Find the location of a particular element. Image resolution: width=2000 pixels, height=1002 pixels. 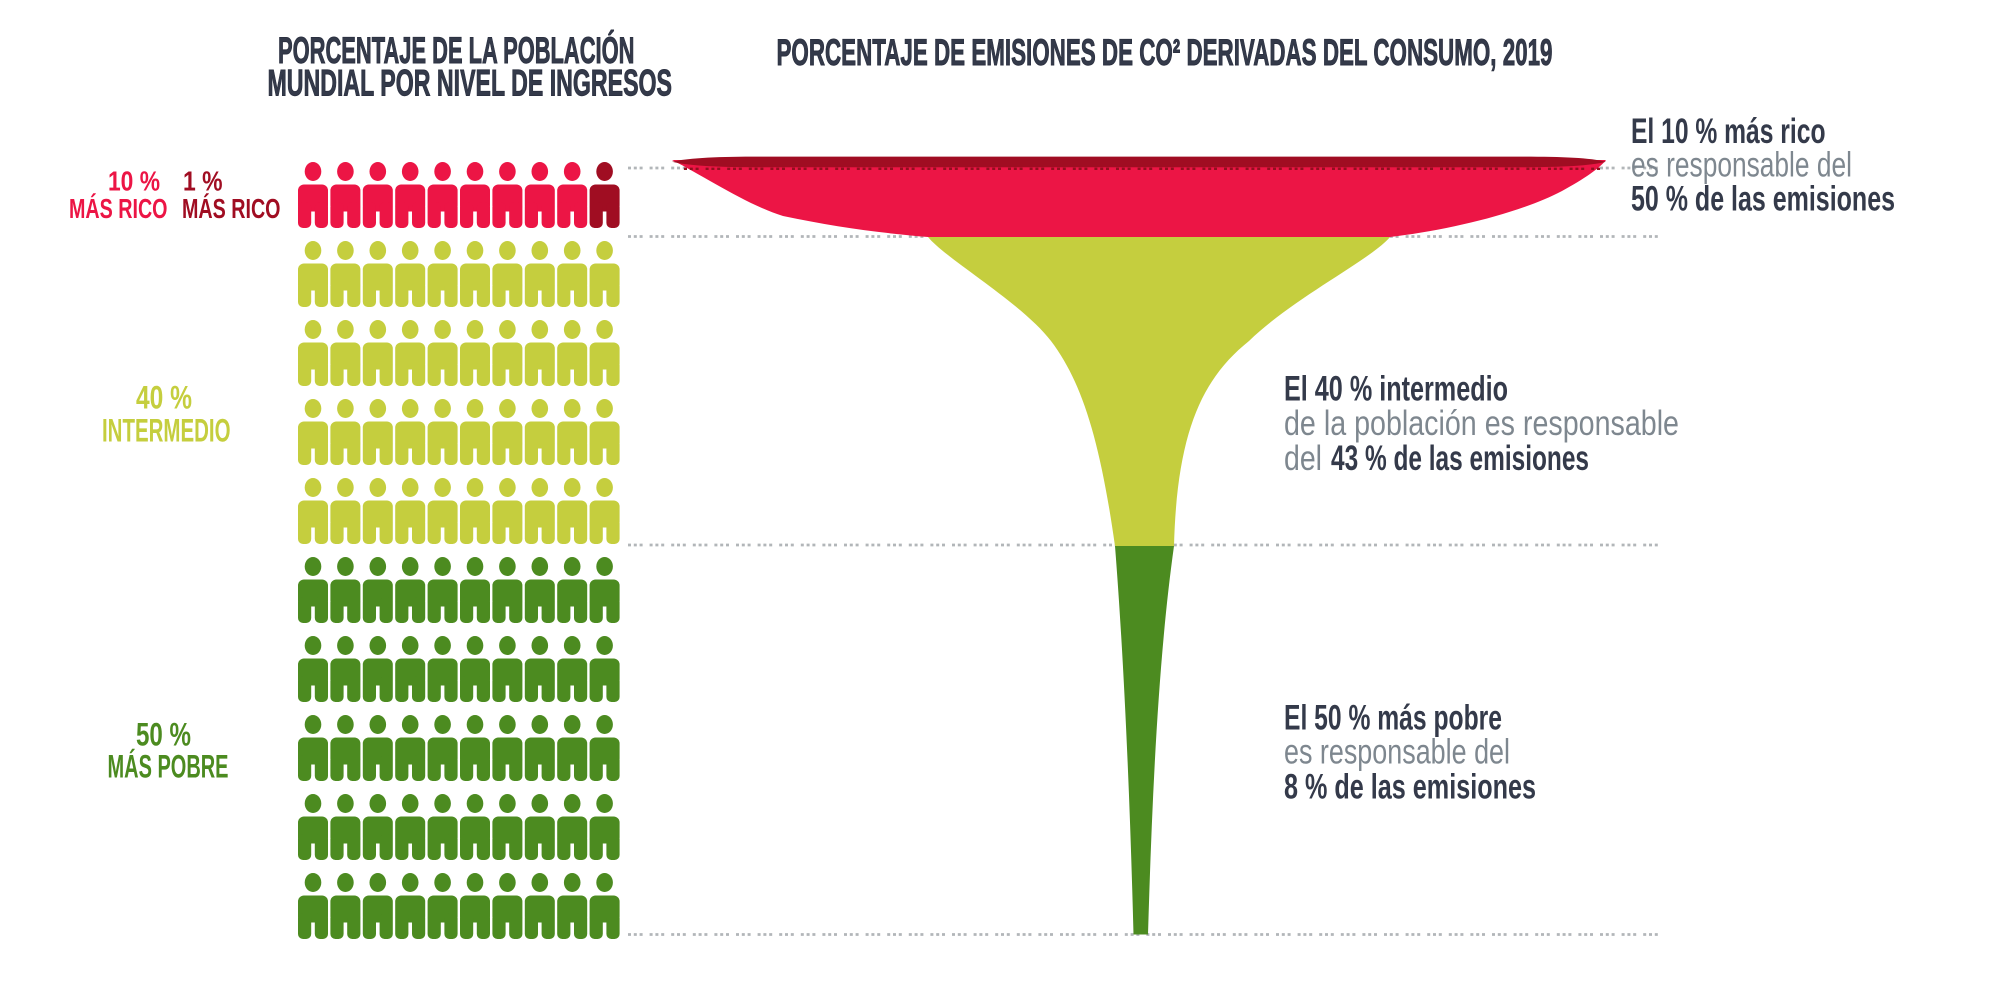

svg-text: 10 % is located at coordinates (134, 181).